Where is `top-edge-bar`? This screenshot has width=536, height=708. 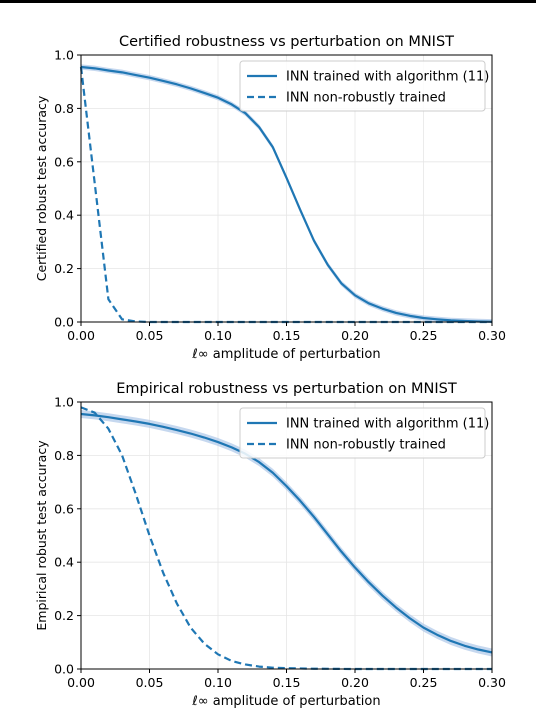
top-edge-bar is located at coordinates (268, 1).